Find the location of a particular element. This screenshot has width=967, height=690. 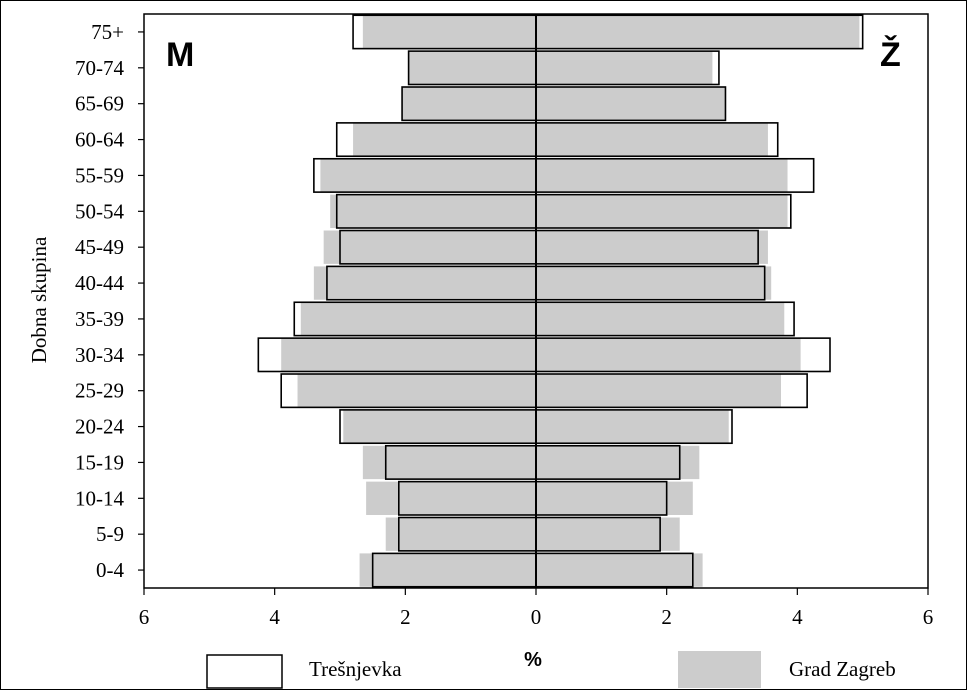

y-tick-label-55-59: 55-59 is located at coordinates (99, 175).